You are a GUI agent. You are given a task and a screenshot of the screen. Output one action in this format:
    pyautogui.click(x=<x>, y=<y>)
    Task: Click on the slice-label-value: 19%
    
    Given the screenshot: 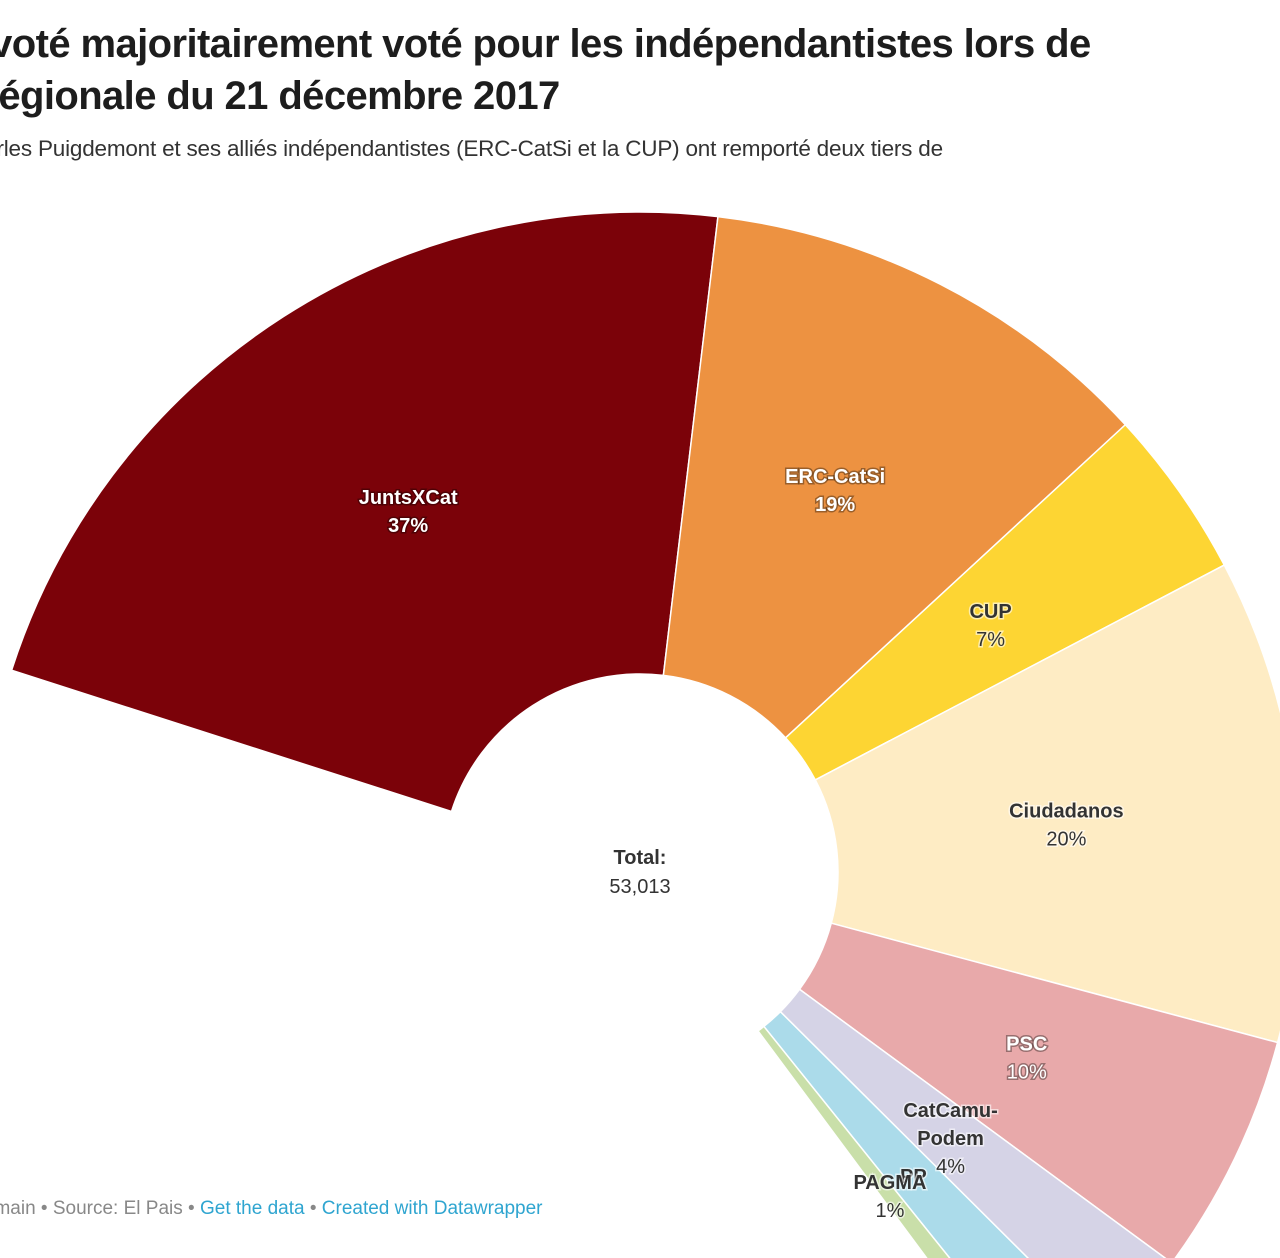 What is the action you would take?
    pyautogui.click(x=835, y=505)
    